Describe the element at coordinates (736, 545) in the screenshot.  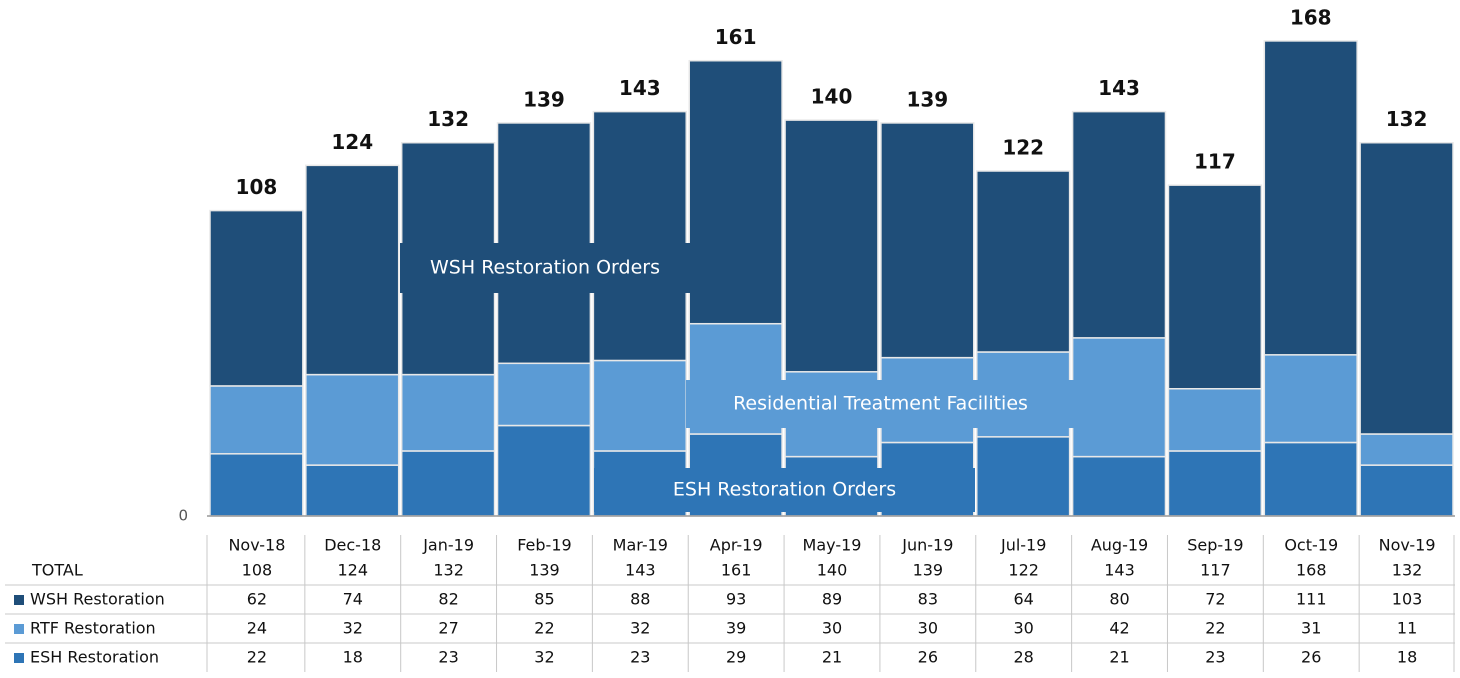
I see `table-category: Apr-19` at that location.